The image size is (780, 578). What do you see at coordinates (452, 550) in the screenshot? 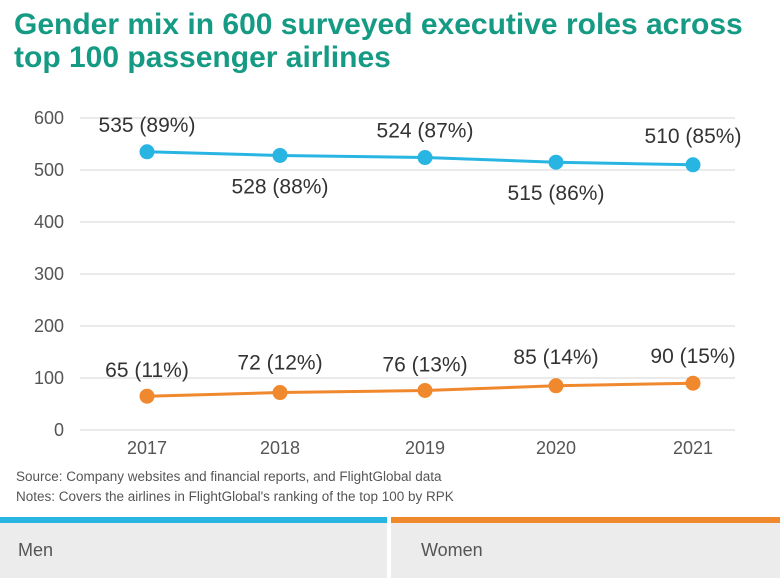
I see `legend-women-label: Women` at bounding box center [452, 550].